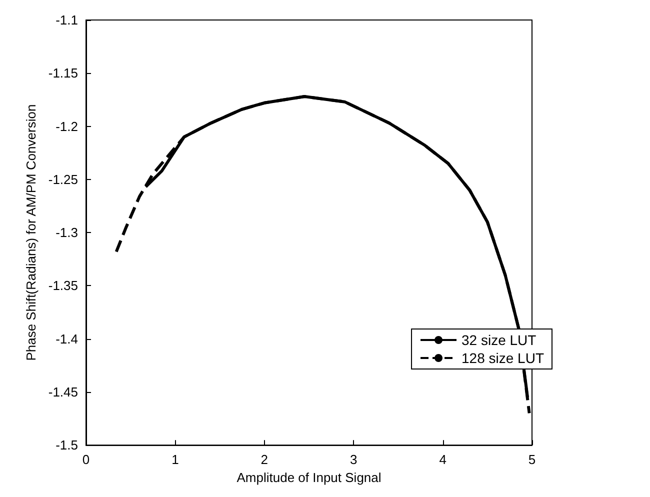  I want to click on y-tick-label: -1.4, so click(67, 338).